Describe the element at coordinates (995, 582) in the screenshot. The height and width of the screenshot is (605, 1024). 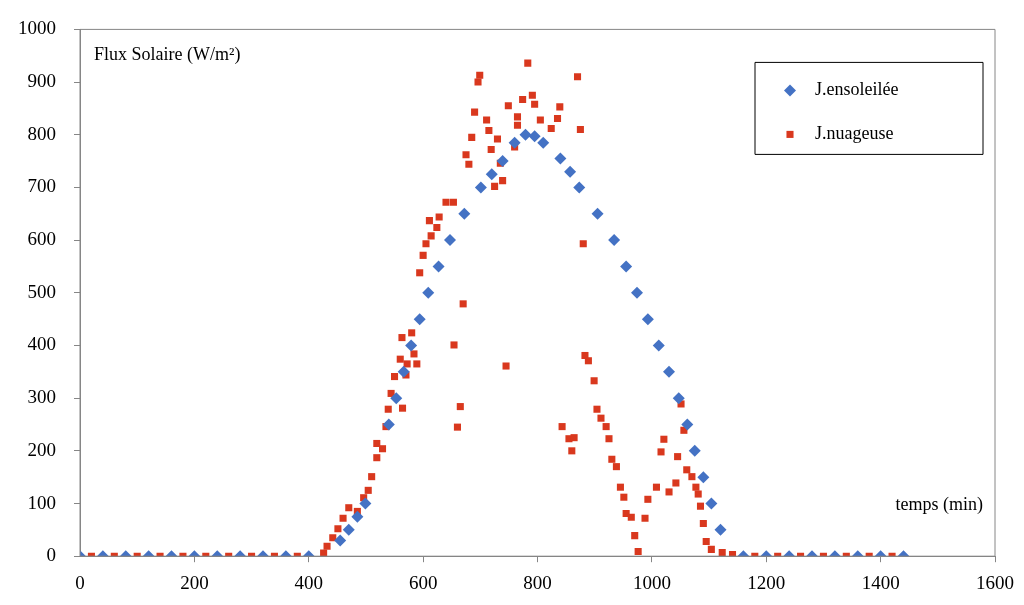
I see `x-tick-label: 1600` at that location.